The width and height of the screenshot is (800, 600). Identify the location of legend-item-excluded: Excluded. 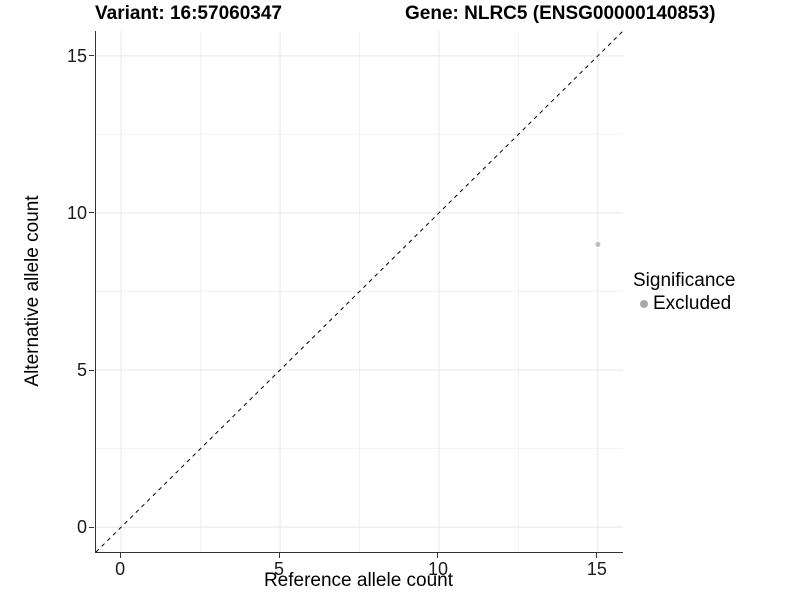
(684, 304).